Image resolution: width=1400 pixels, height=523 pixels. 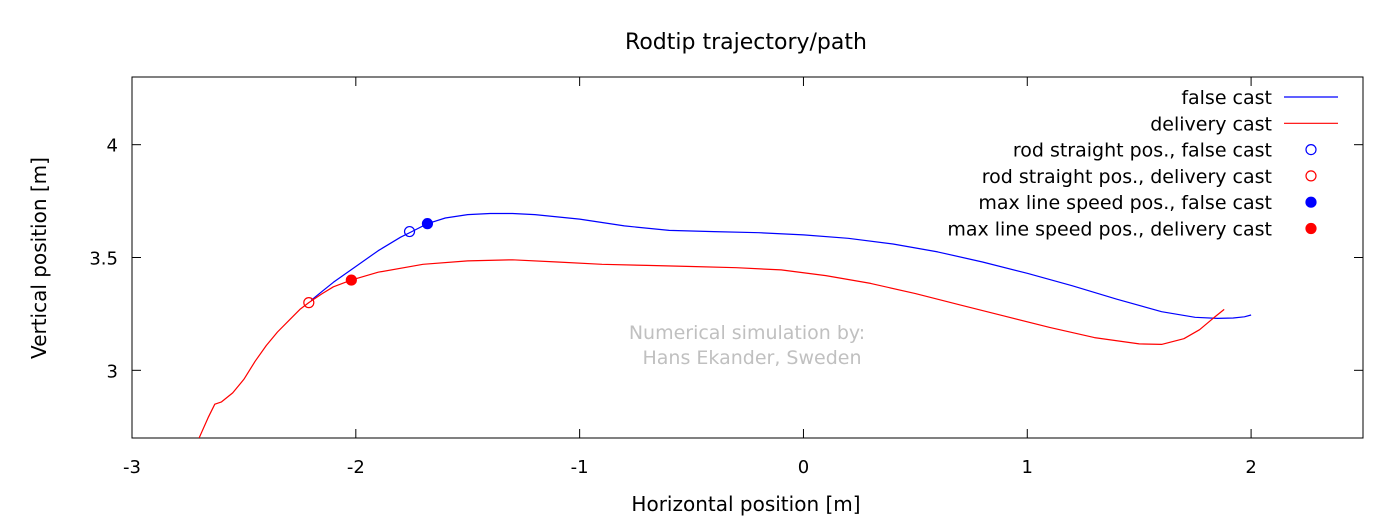 What do you see at coordinates (1211, 124) in the screenshot?
I see `legend-label: delivery cast` at bounding box center [1211, 124].